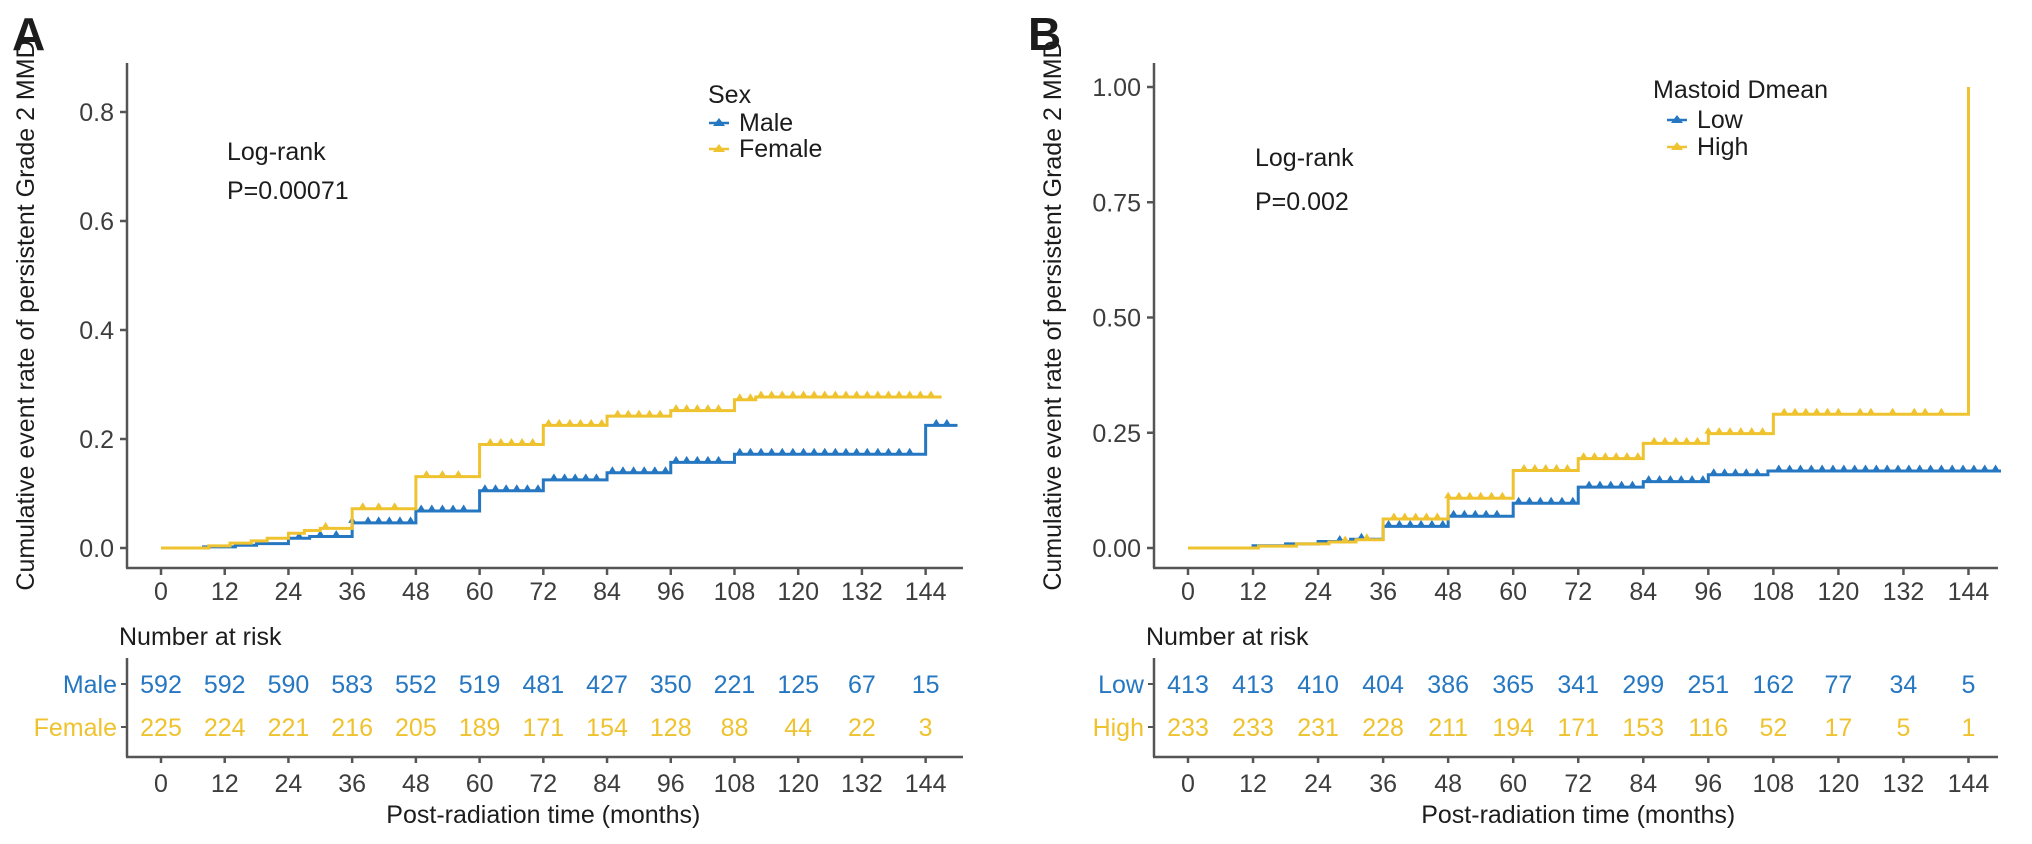 This screenshot has width=2032, height=844. Describe the element at coordinates (1708, 592) in the screenshot. I see `x-tick-label: 96` at that location.